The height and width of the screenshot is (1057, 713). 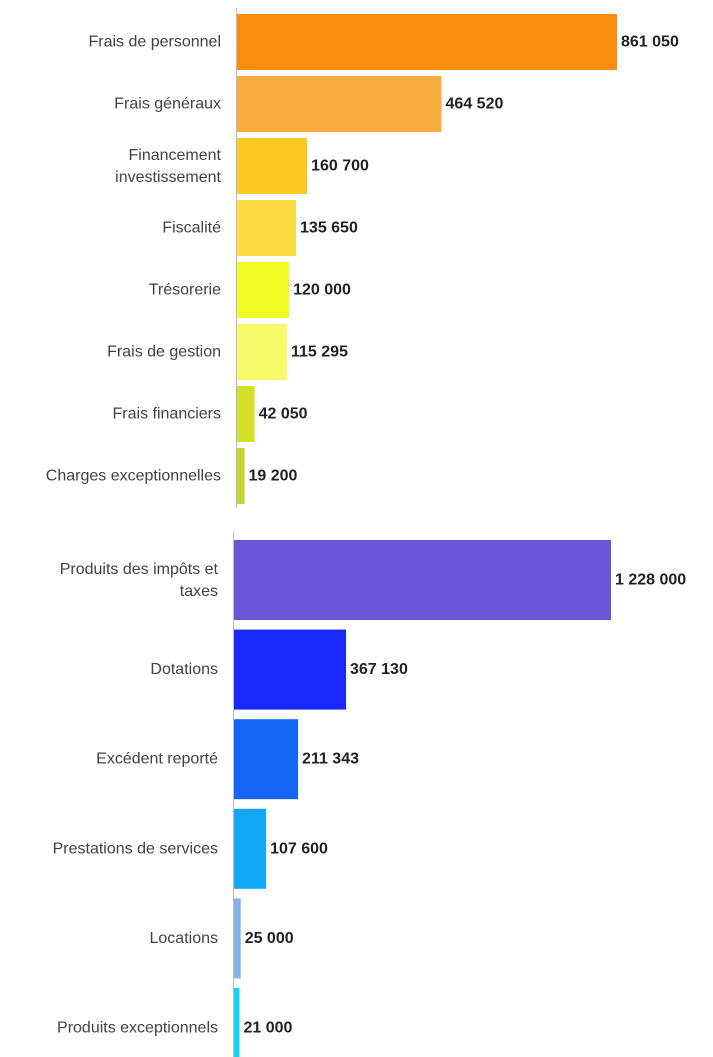 I want to click on expenses-value-label-5: 115 295, so click(x=319, y=352).